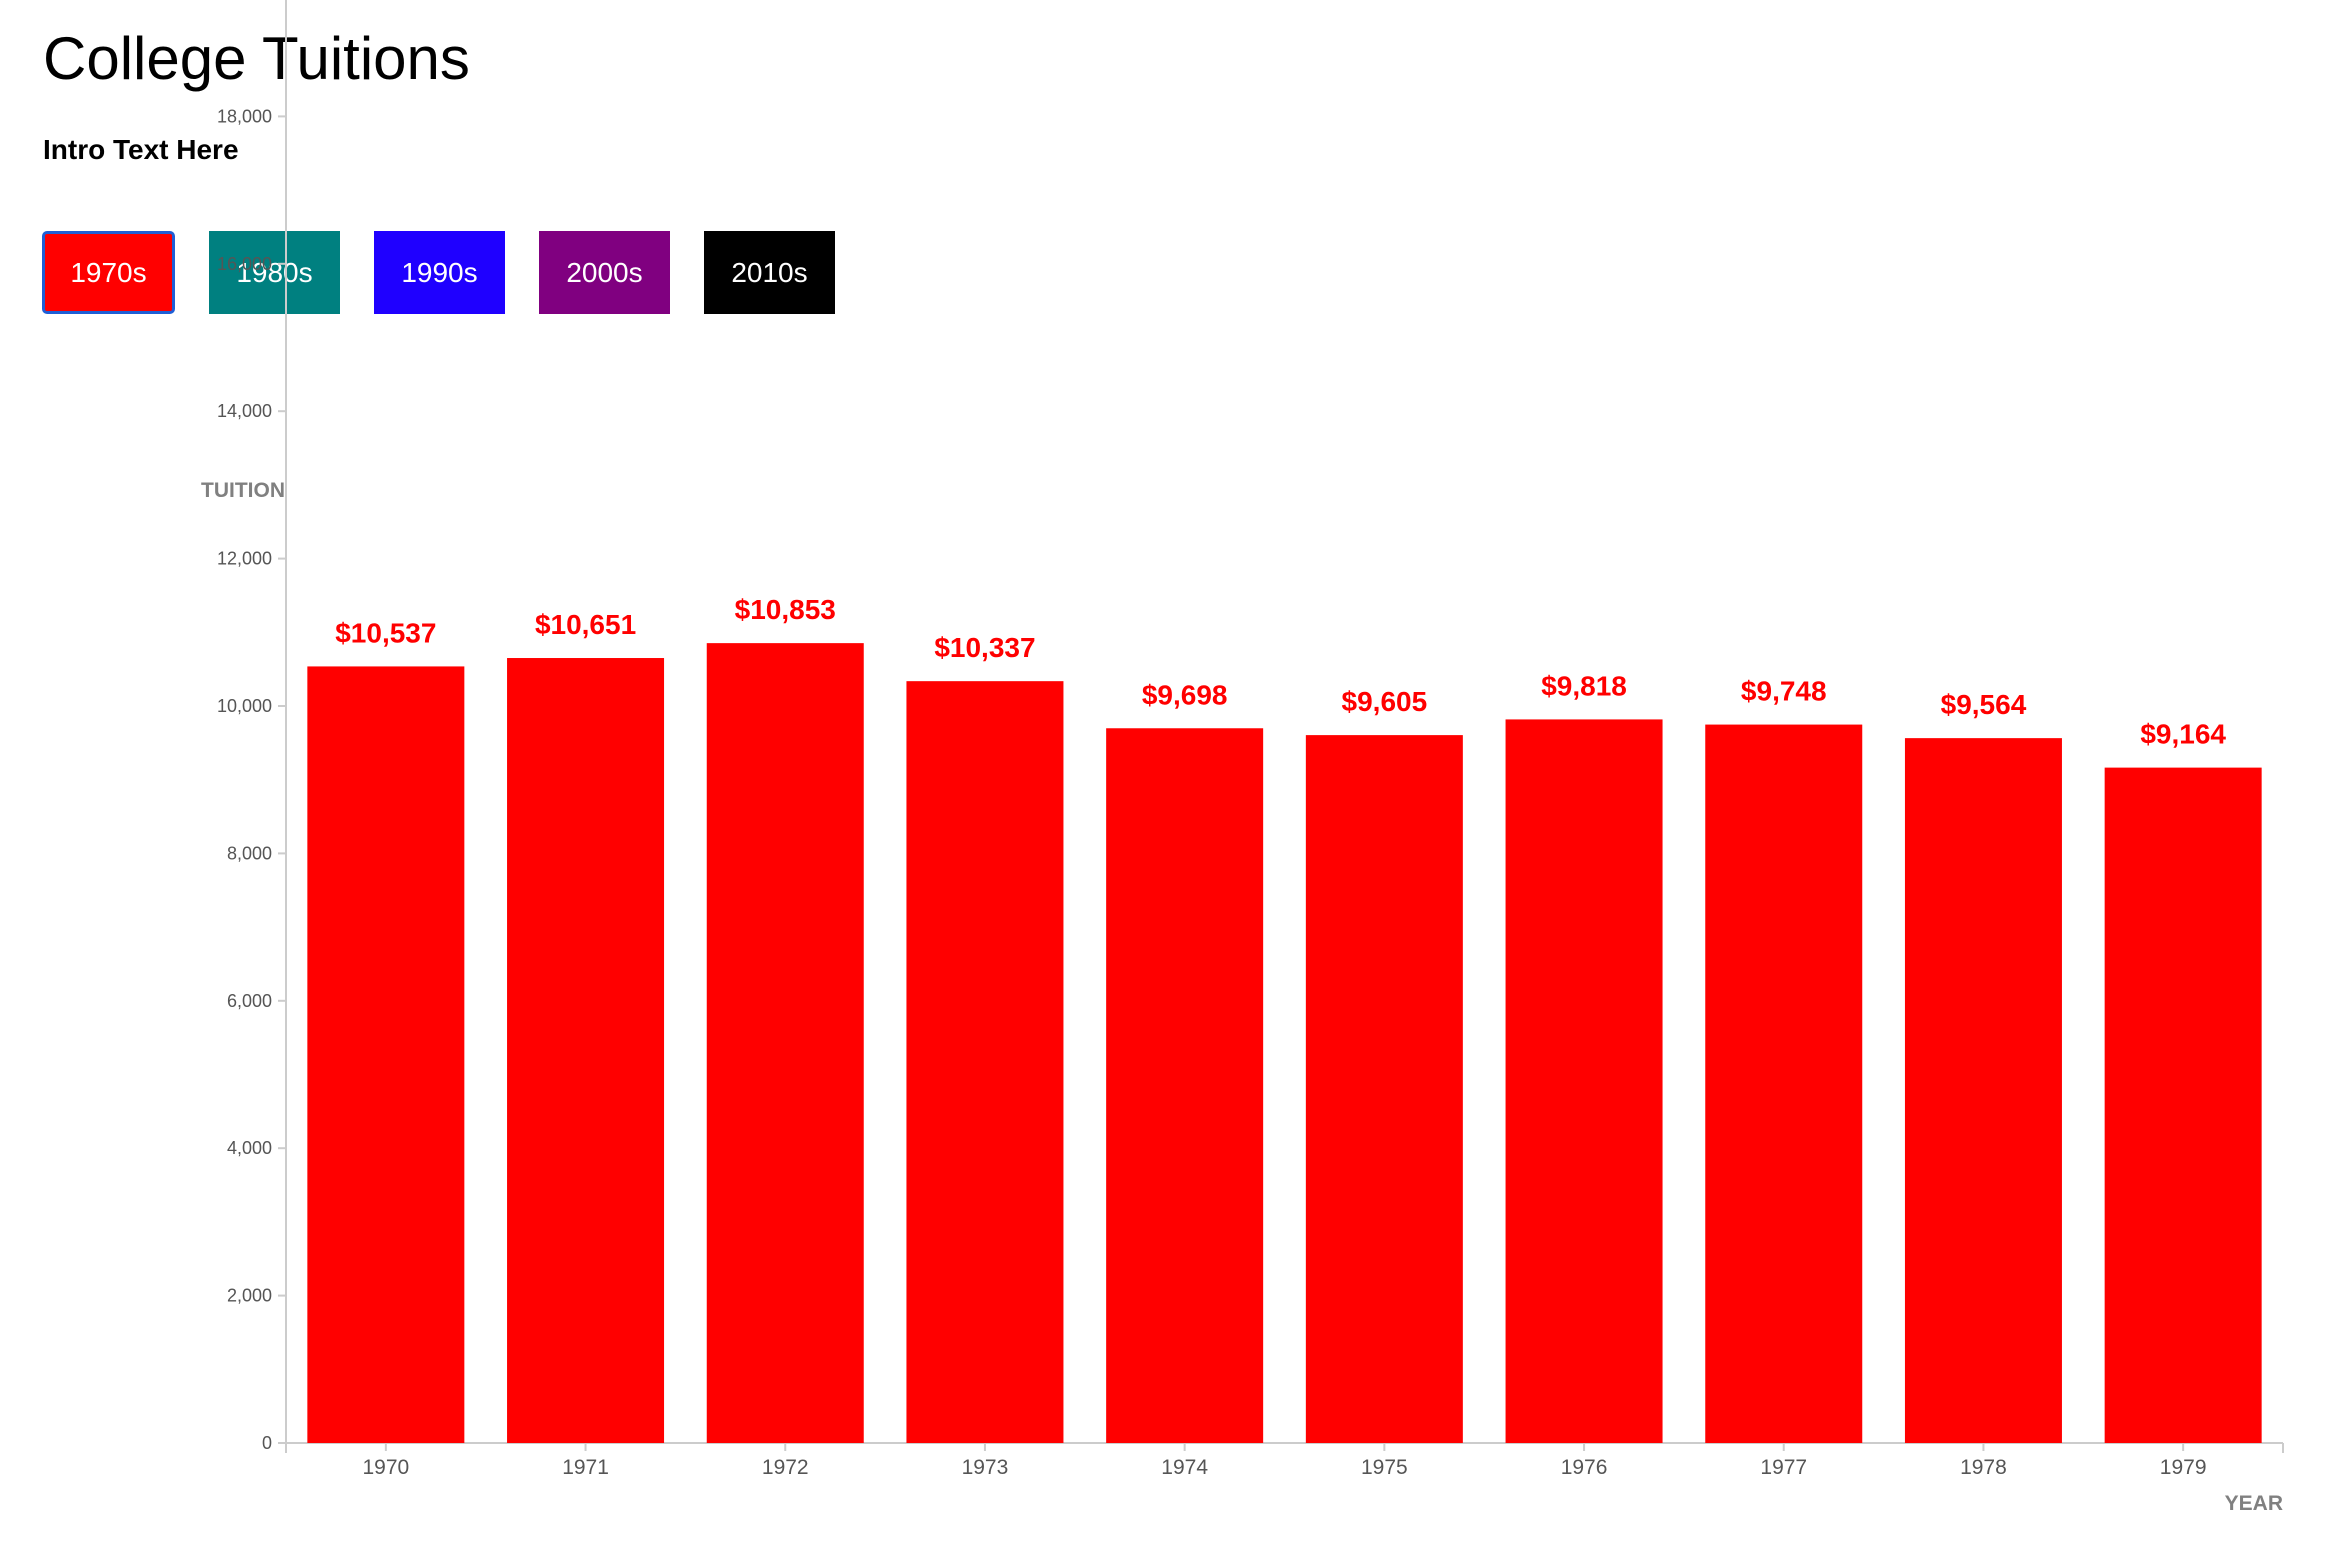 The width and height of the screenshot is (2337, 1547). I want to click on x-tick-label: 1972, so click(785, 1467).